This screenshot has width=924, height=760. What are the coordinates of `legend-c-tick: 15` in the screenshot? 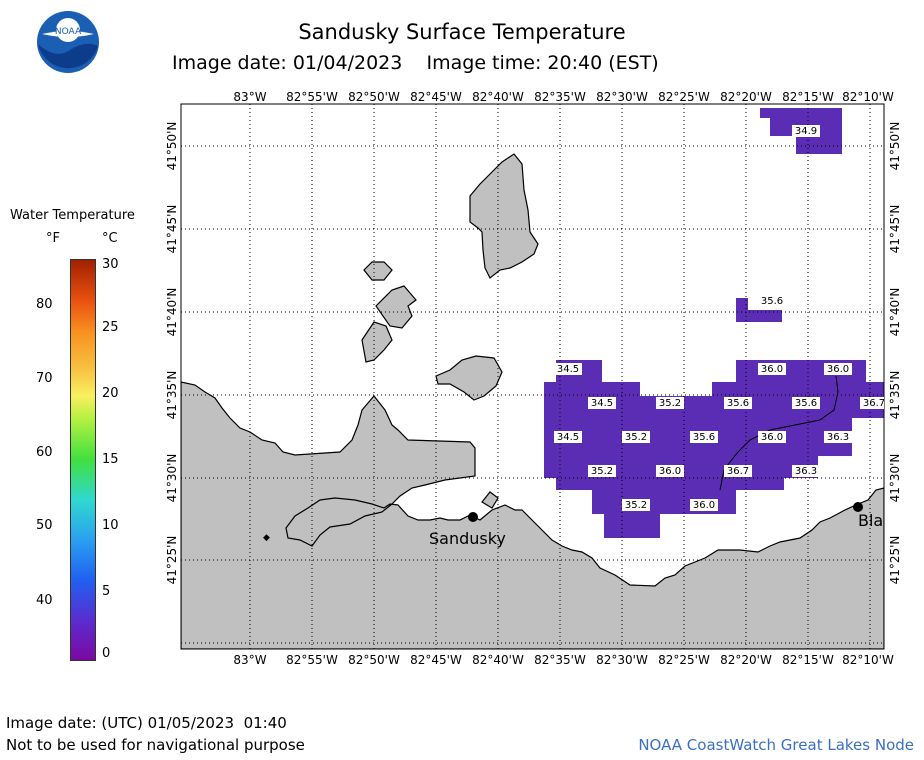 It's located at (110, 459).